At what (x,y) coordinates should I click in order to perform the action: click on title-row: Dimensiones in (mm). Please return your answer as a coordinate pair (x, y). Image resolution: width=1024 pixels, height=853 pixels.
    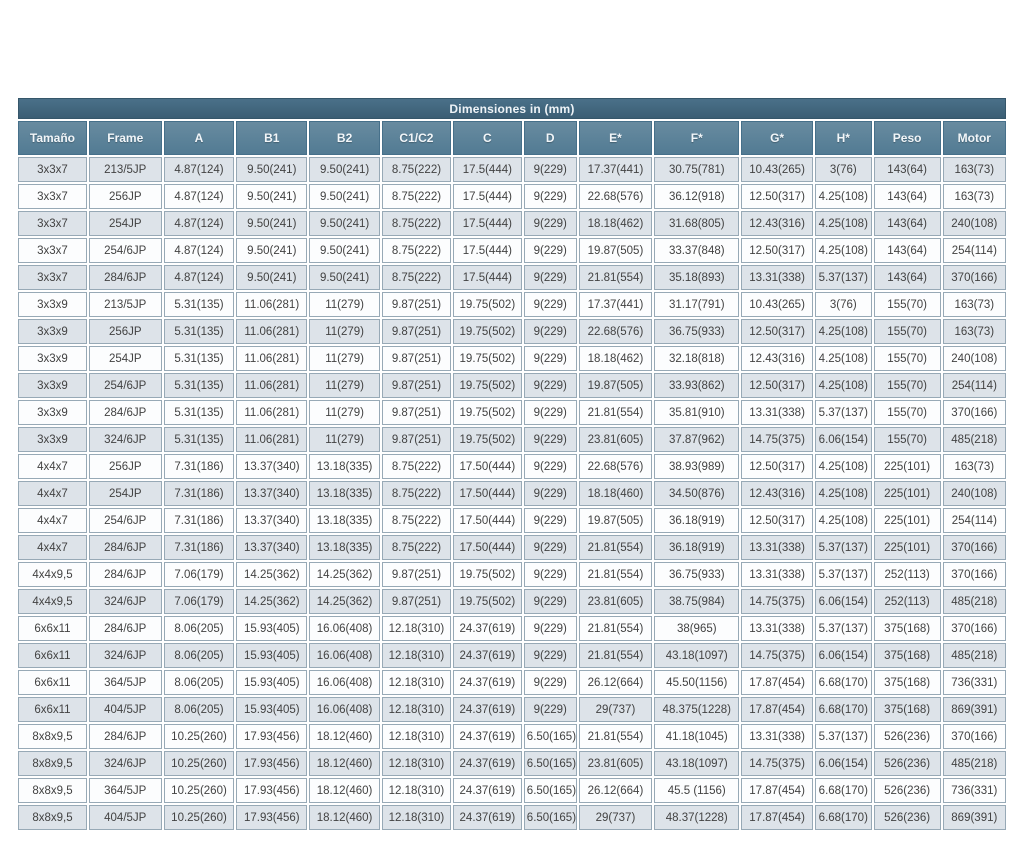
    Looking at the image, I should click on (512, 108).